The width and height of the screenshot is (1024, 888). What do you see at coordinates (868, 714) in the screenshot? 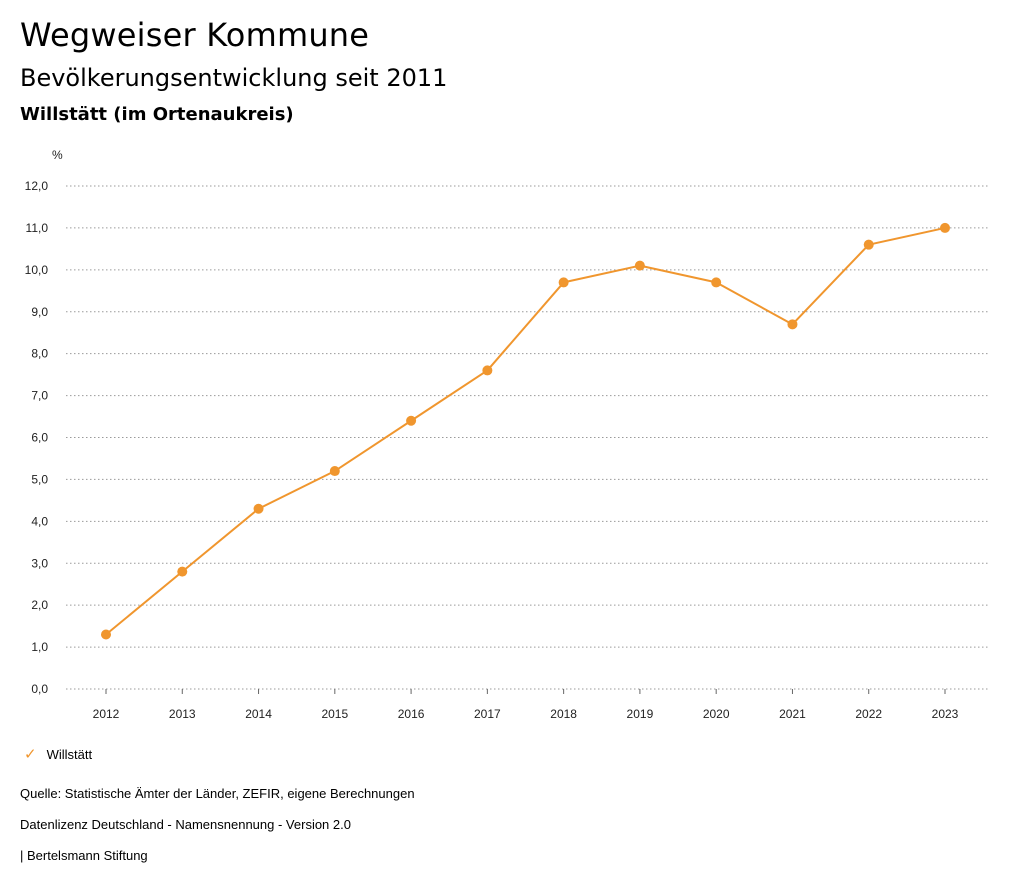
I see `x-tick-label: 2022` at bounding box center [868, 714].